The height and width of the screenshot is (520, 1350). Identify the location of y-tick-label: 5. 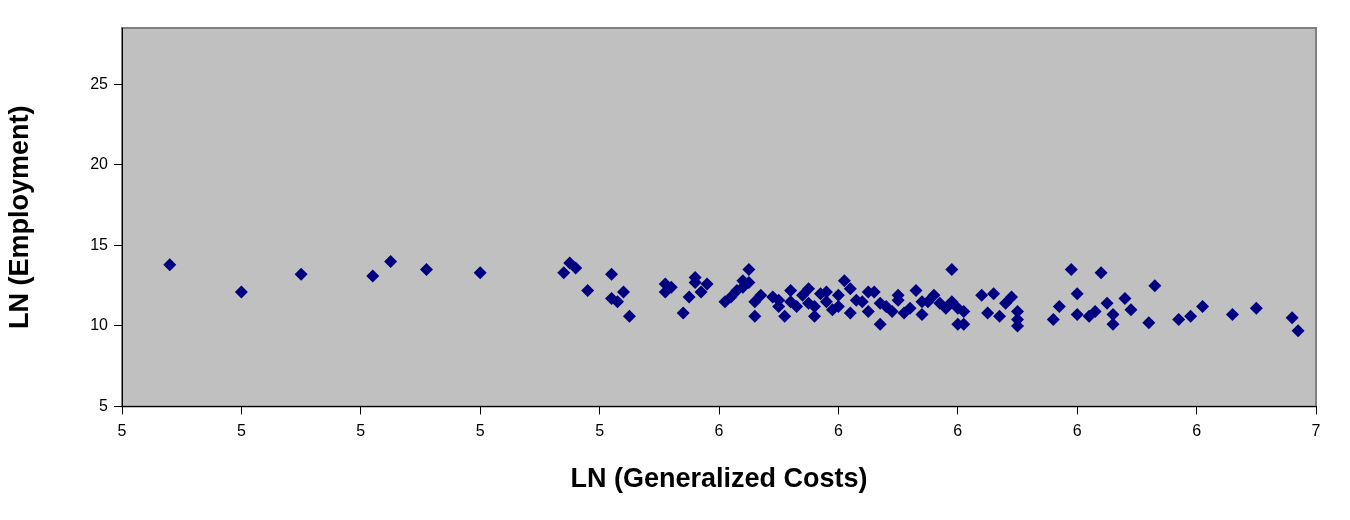
(104, 405).